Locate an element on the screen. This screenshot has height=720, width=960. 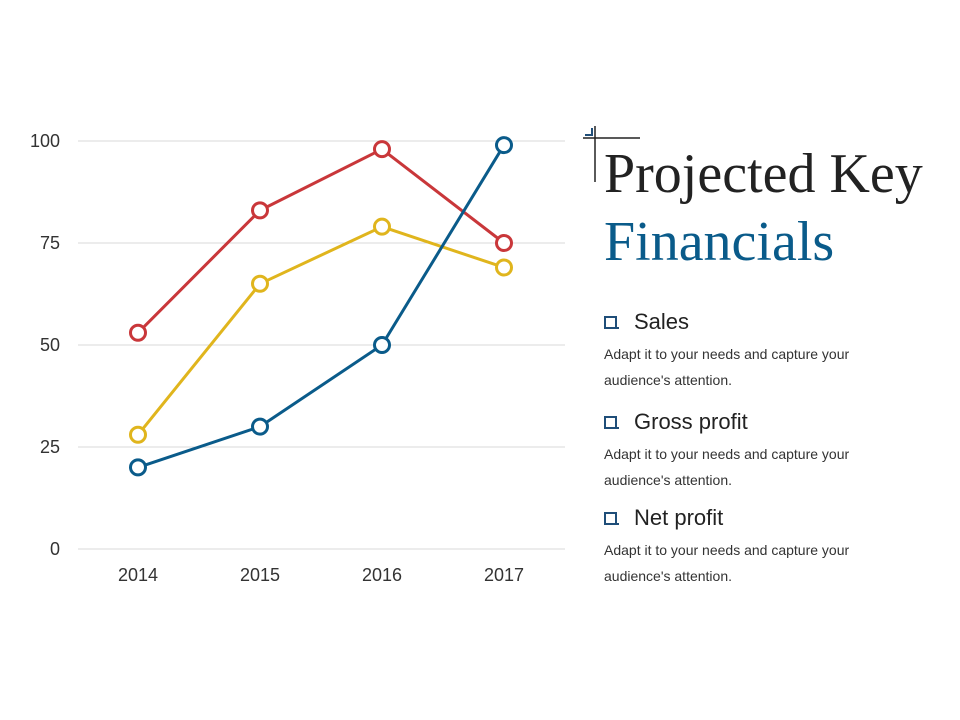
title-block: Projected Key Financials is located at coordinates (763, 208).